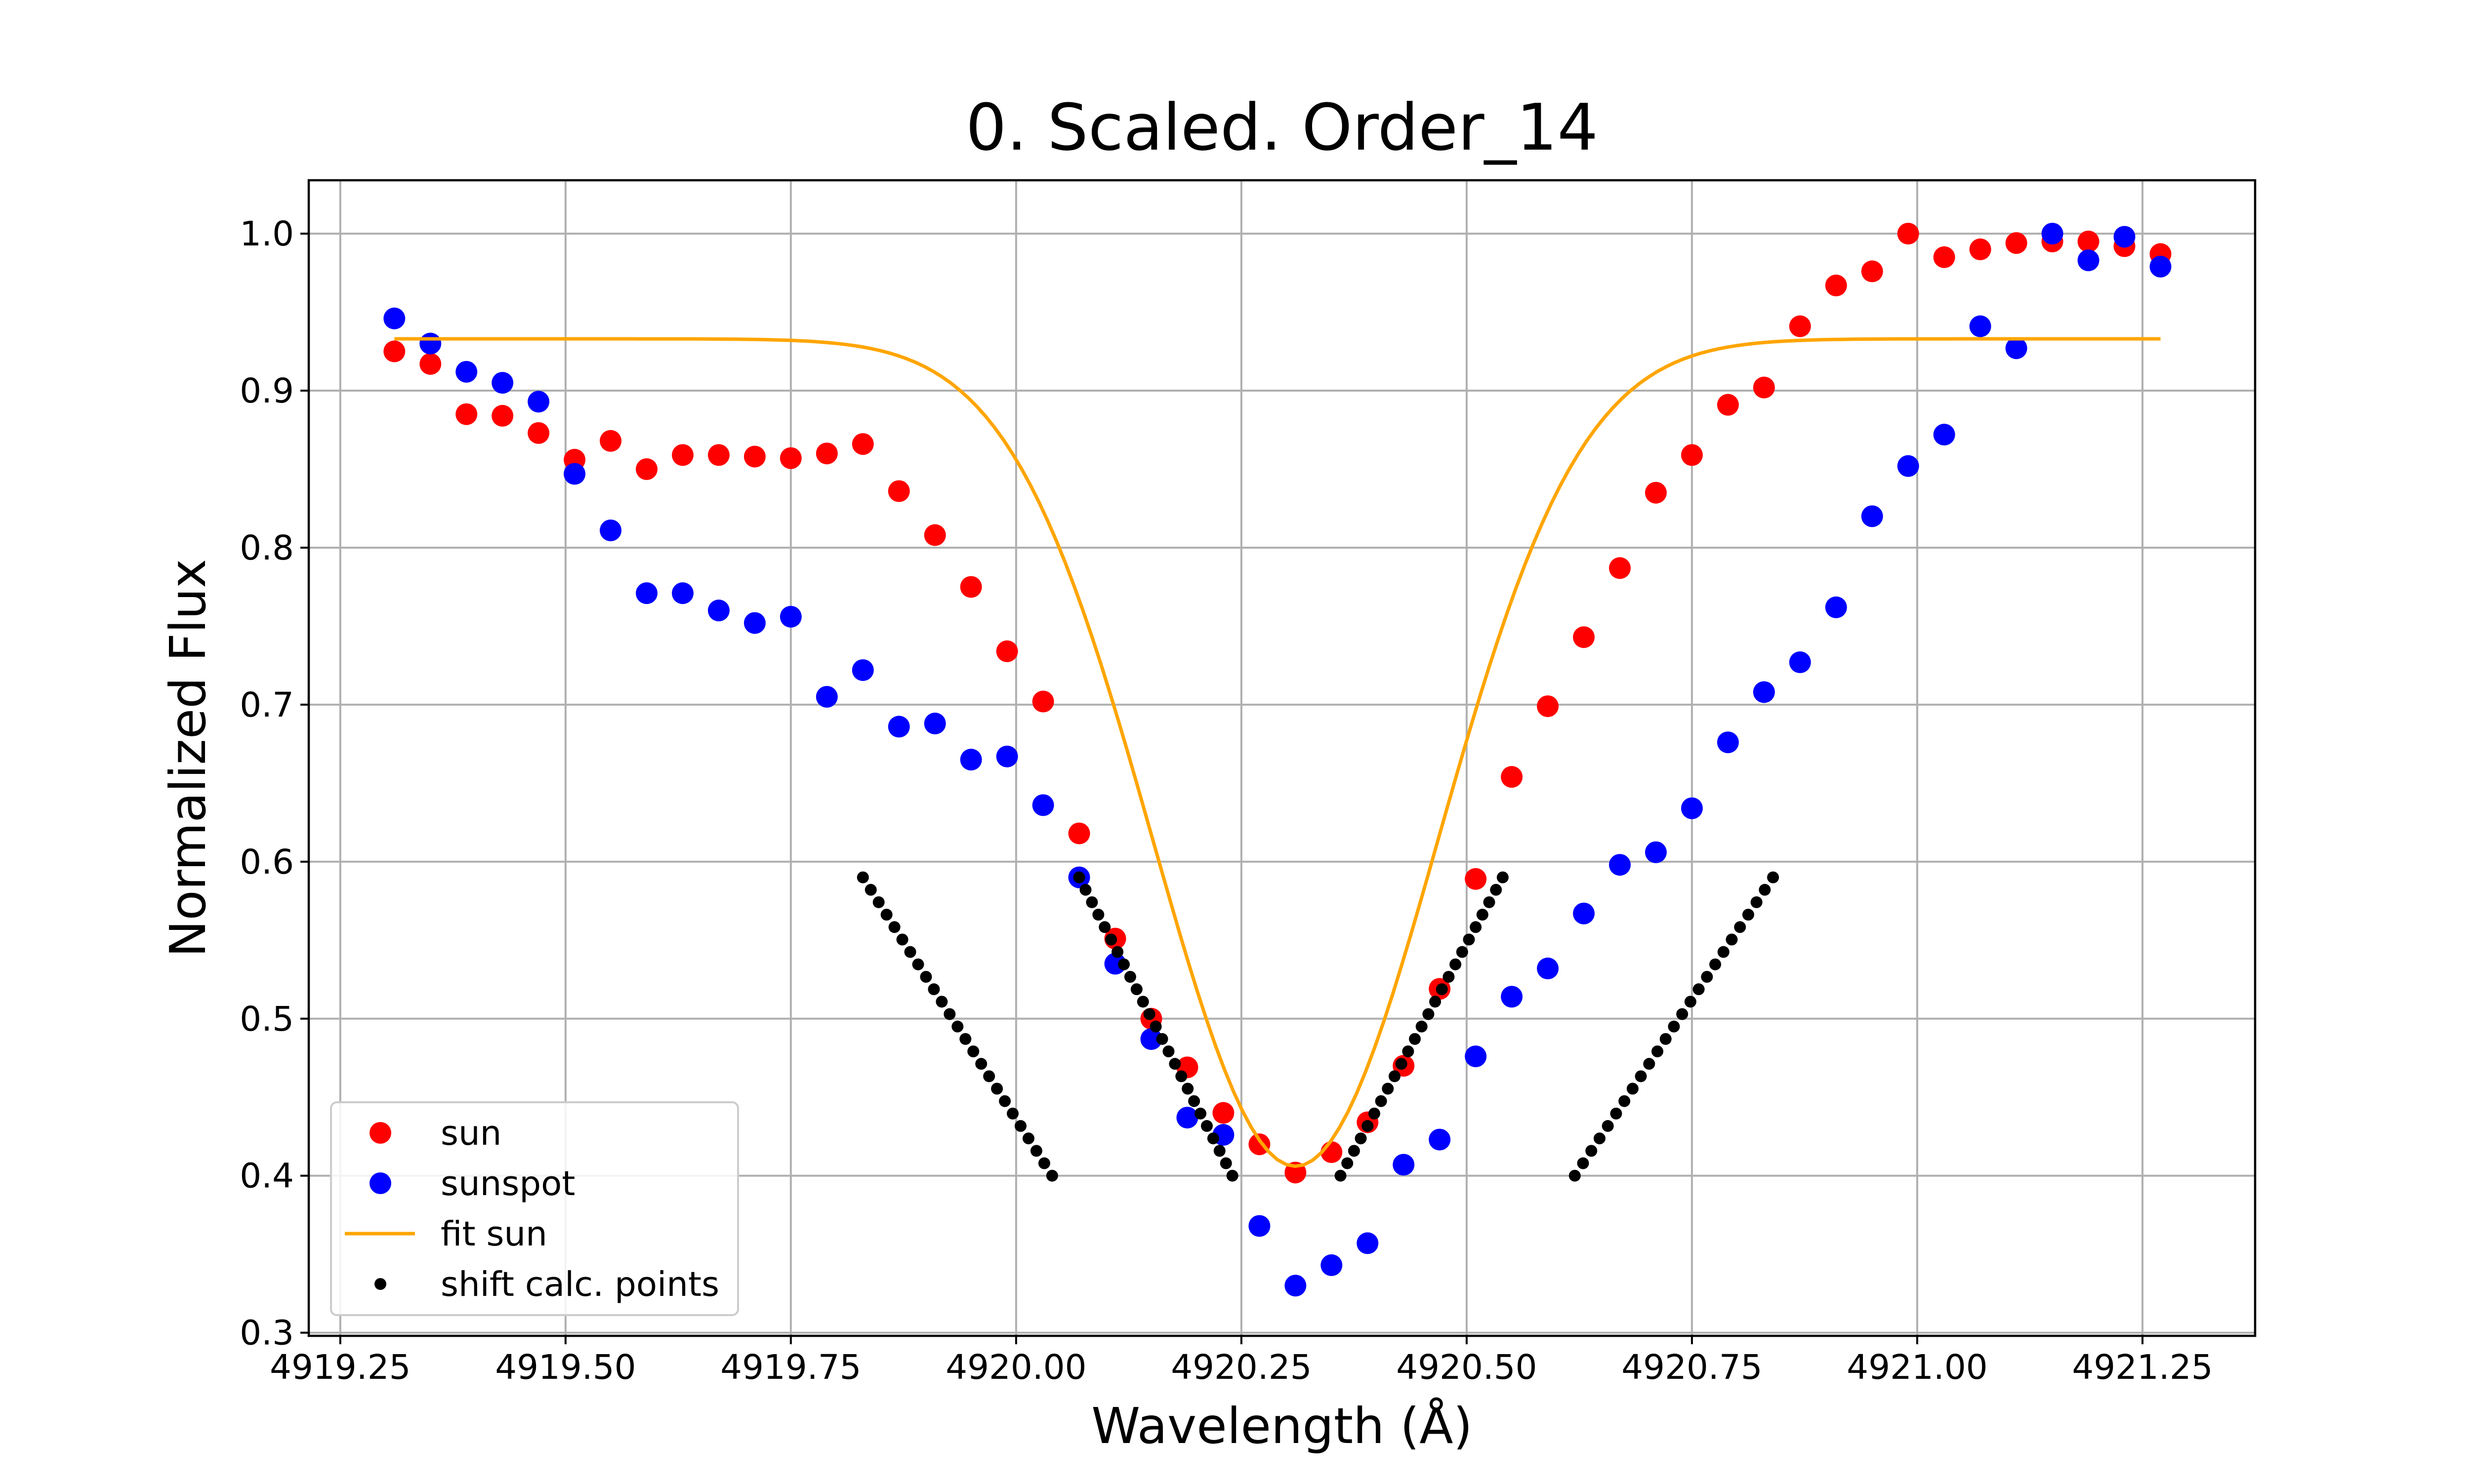 Image resolution: width=2470 pixels, height=1484 pixels. I want to click on y-tick-label: 0.4, so click(267, 1176).